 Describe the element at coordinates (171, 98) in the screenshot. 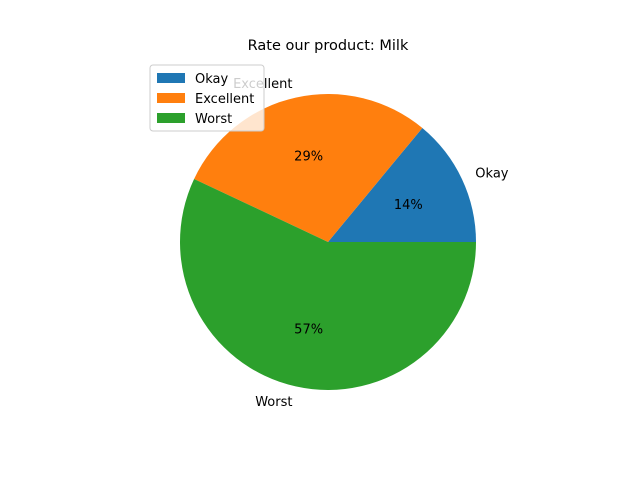

I see `legend-swatch-excellent` at that location.